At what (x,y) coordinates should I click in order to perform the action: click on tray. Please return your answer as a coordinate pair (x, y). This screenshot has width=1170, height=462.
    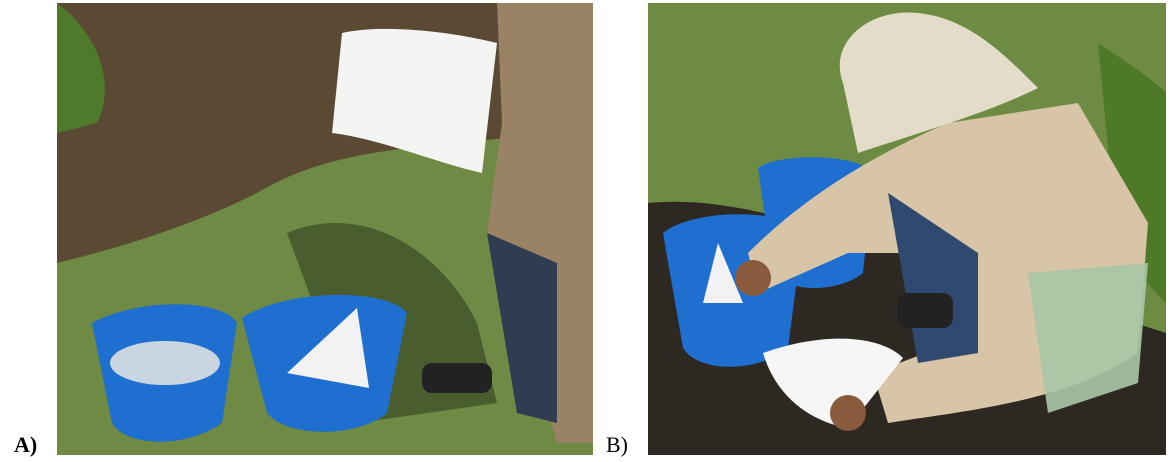
    Looking at the image, I should click on (833, 383).